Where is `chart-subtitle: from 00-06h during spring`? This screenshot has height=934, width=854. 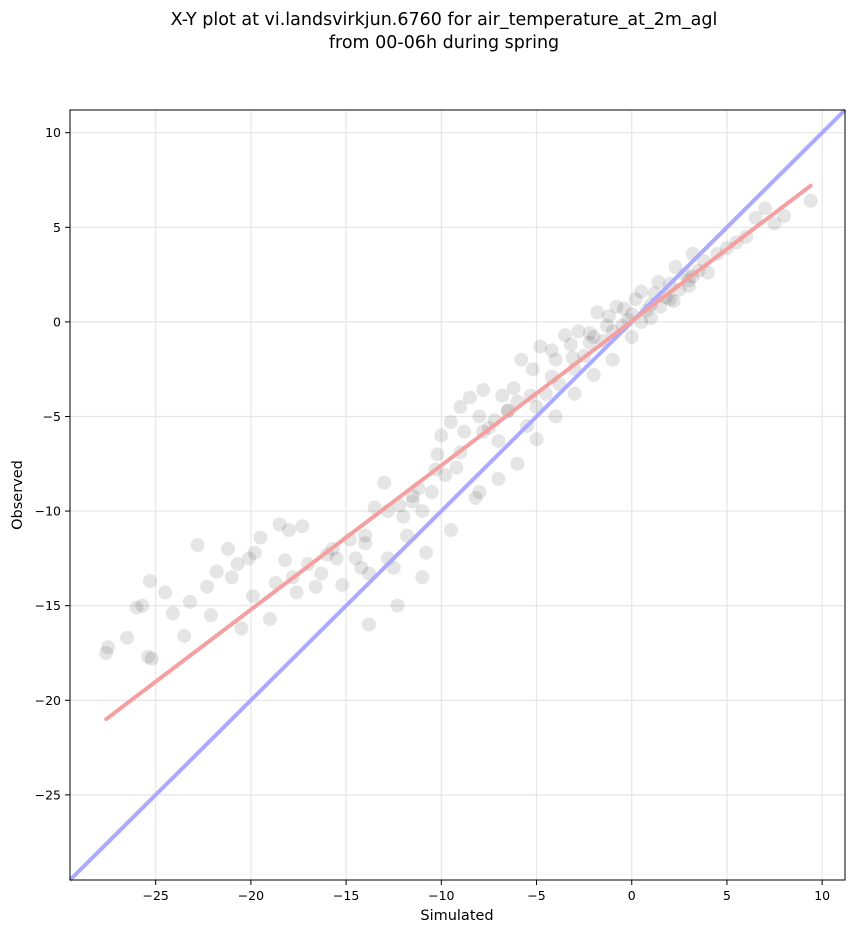
chart-subtitle: from 00-06h during spring is located at coordinates (444, 43).